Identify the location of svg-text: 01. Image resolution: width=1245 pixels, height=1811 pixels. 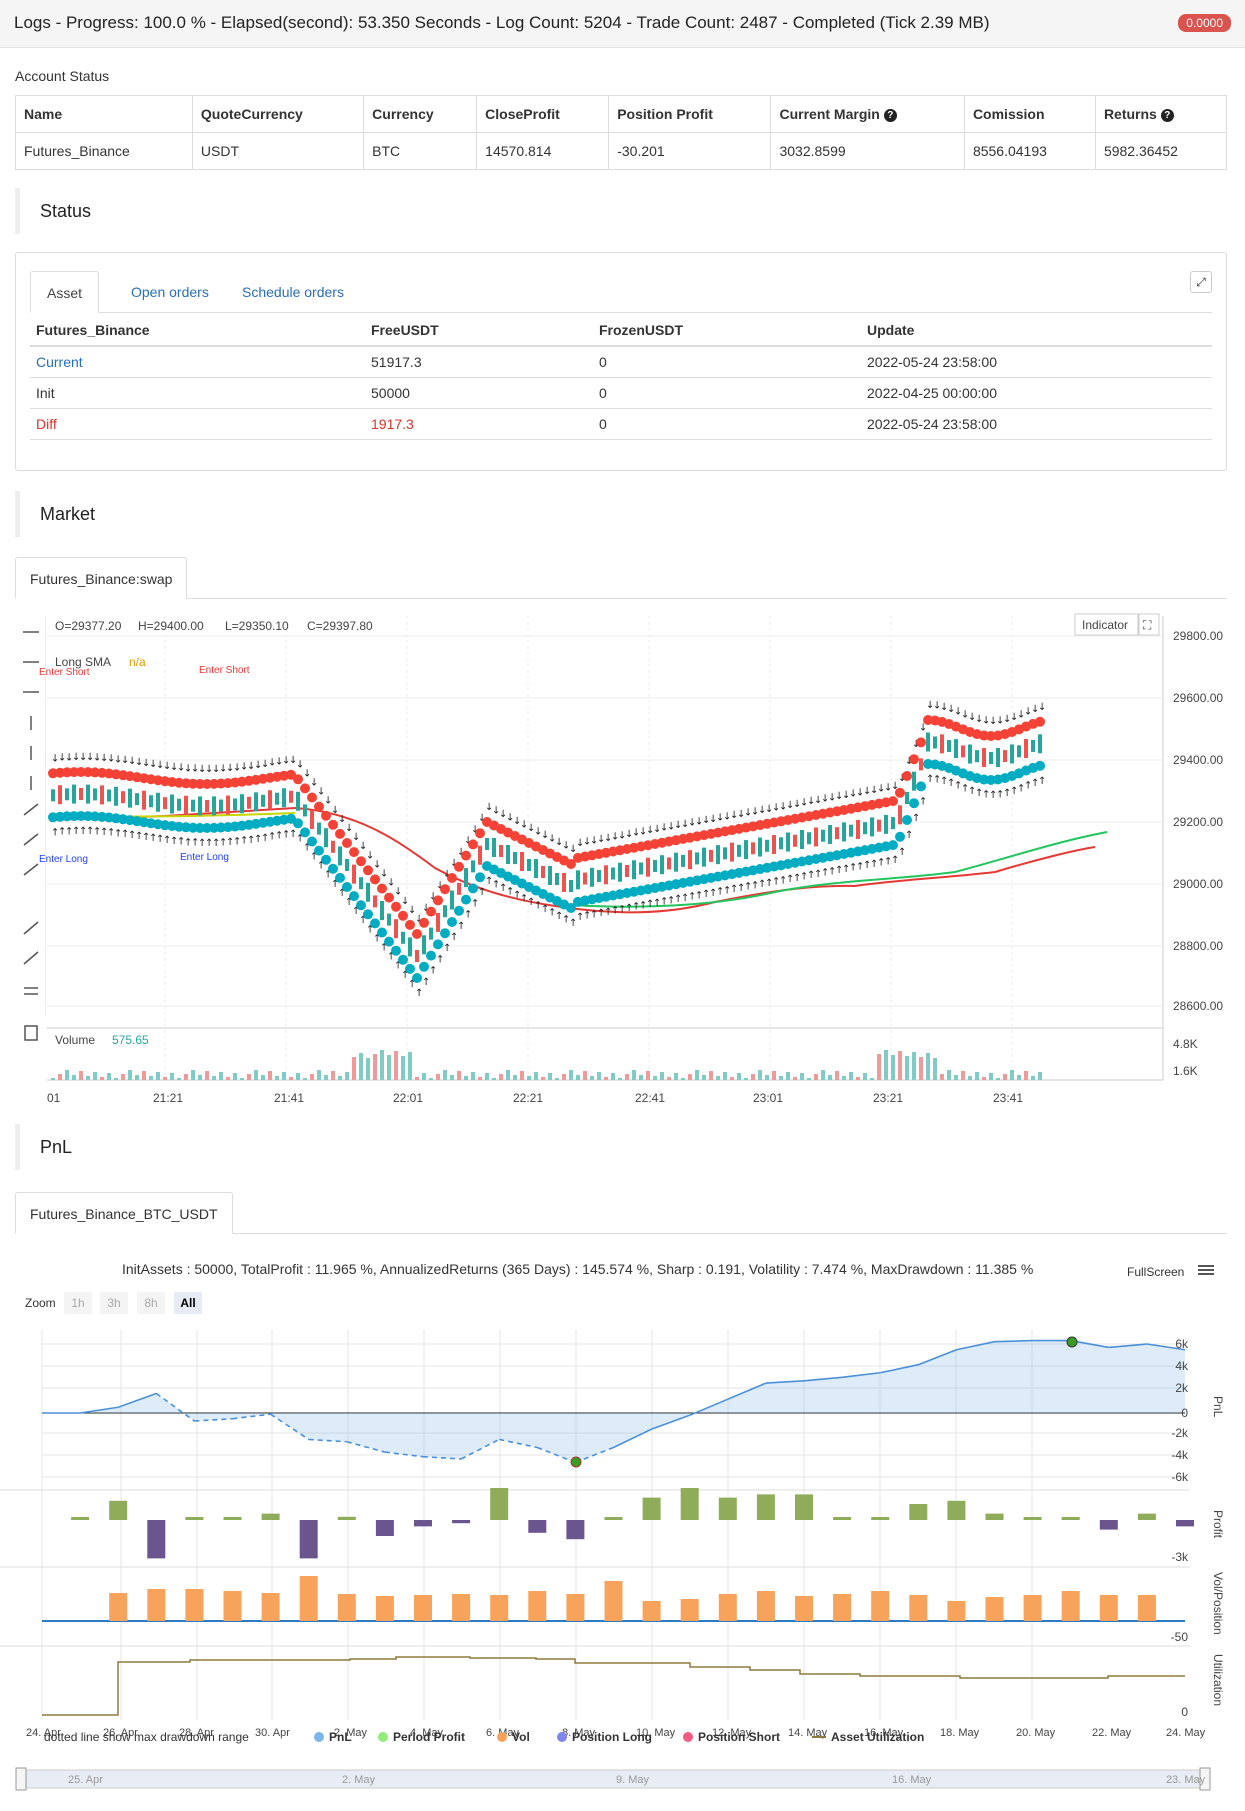
(54, 1098).